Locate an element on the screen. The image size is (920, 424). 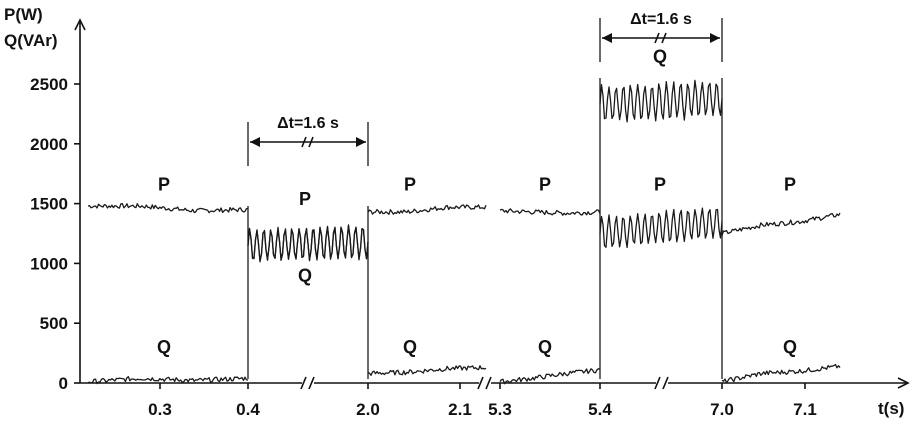
curve-label-p-10: P is located at coordinates (790, 184).